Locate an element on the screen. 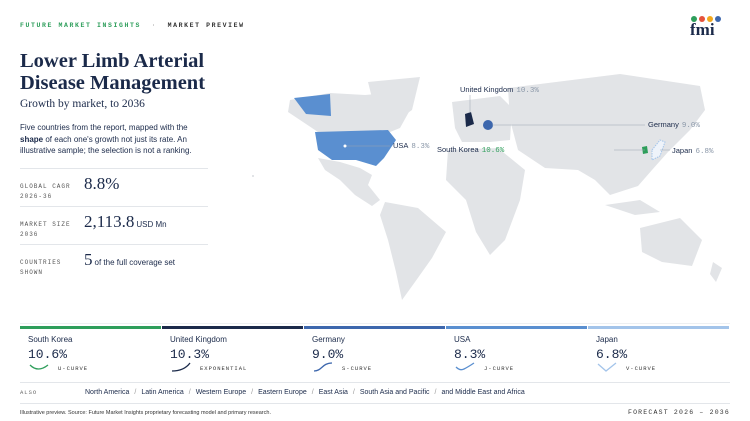 The height and width of the screenshot is (421, 750). map-country: United Kingdom is located at coordinates (487, 89).